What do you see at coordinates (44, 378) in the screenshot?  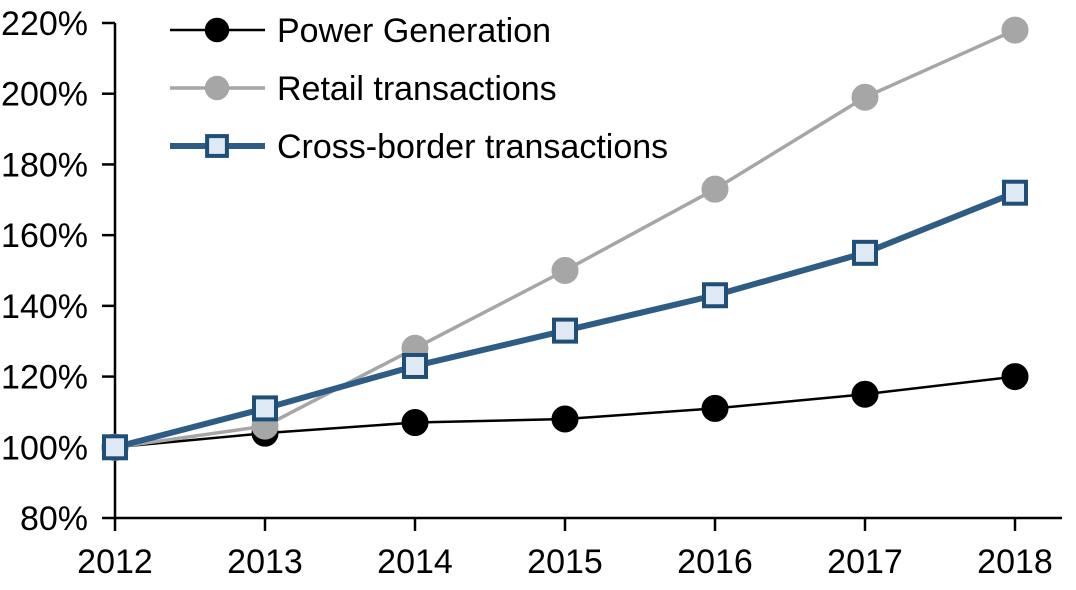 I see `y-axis-label: 120%` at bounding box center [44, 378].